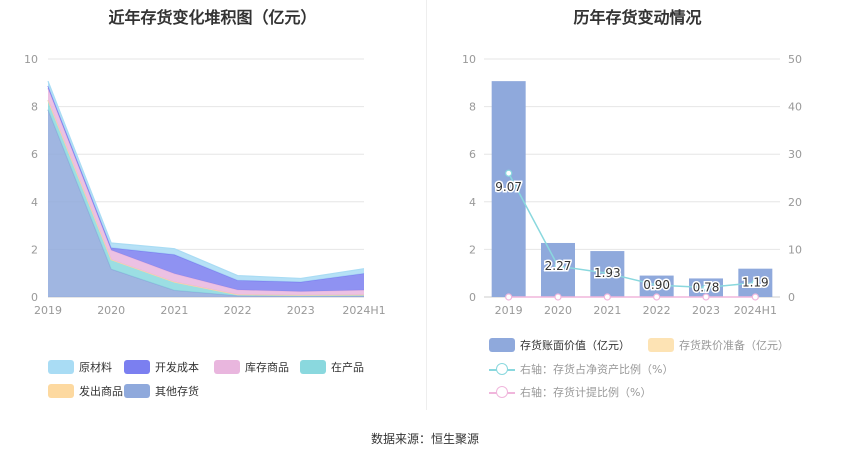 The height and width of the screenshot is (459, 850). What do you see at coordinates (95, 367) in the screenshot?
I see `legend-label: 原材料` at bounding box center [95, 367].